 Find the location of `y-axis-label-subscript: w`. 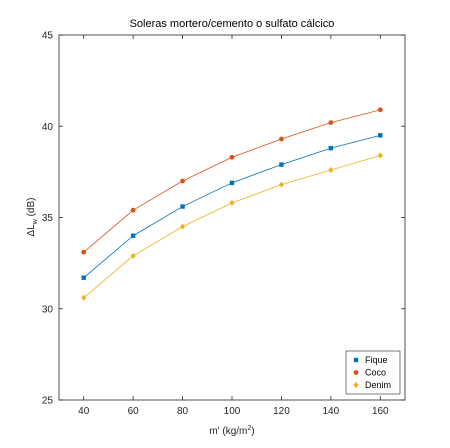

y-axis-label-subscript: w is located at coordinates (35, 221).